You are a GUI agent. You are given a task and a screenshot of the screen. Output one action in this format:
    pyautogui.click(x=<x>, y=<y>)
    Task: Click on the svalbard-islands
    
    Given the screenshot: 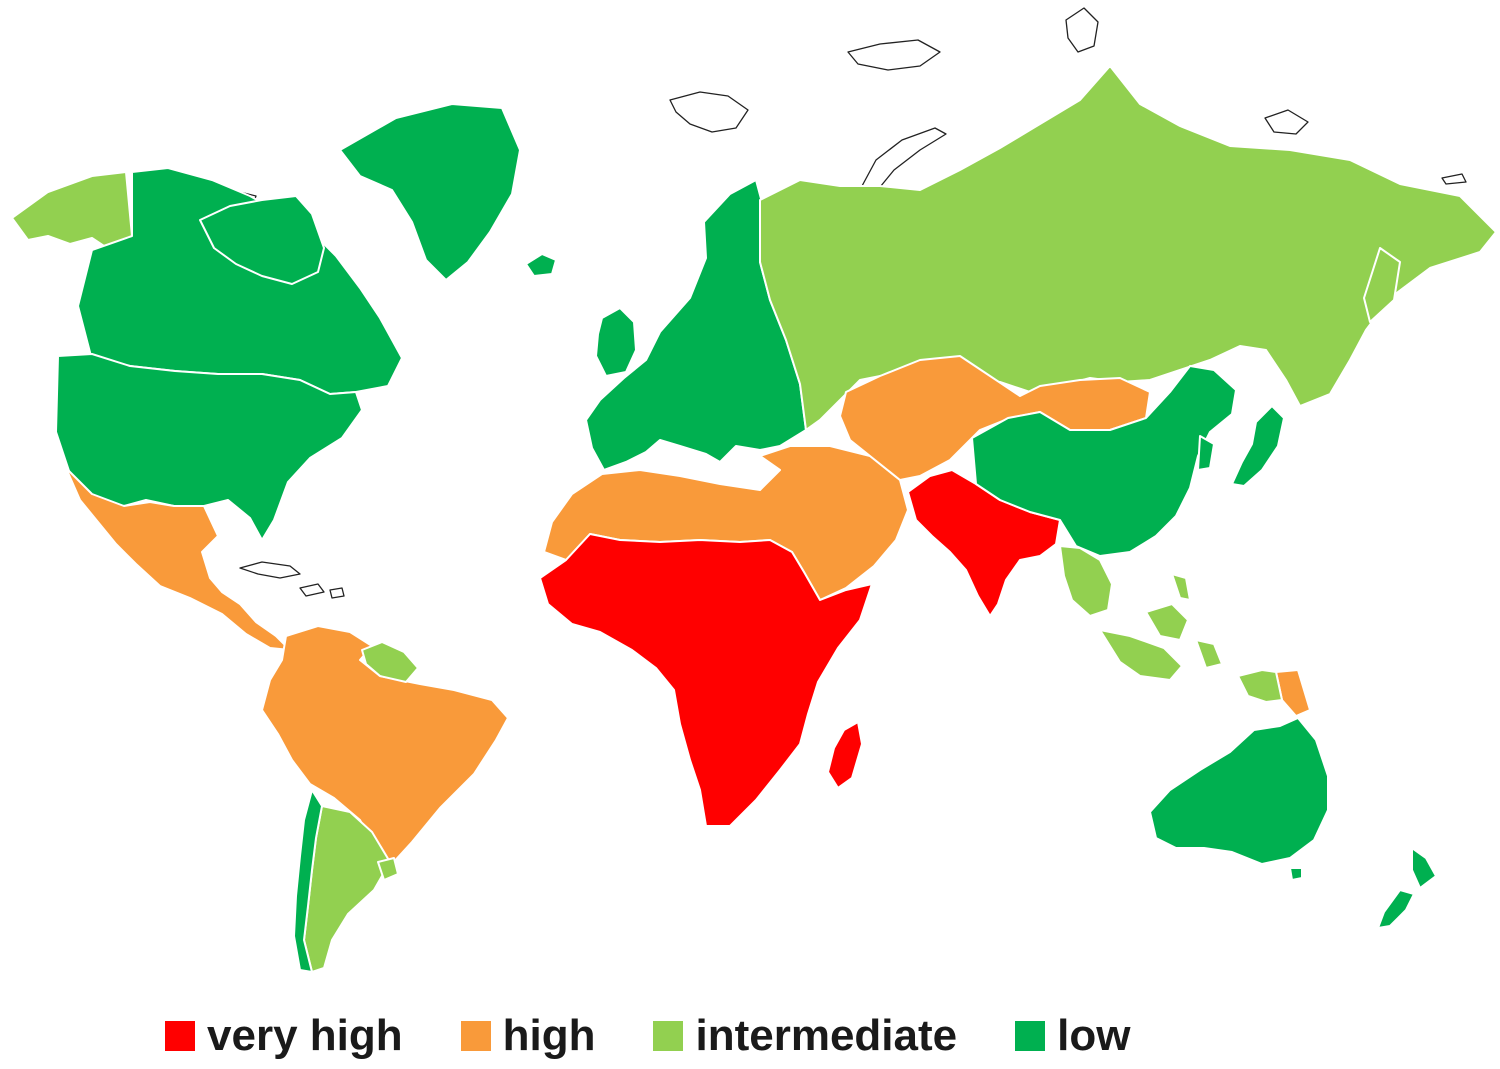 What is the action you would take?
    pyautogui.click(x=709, y=112)
    